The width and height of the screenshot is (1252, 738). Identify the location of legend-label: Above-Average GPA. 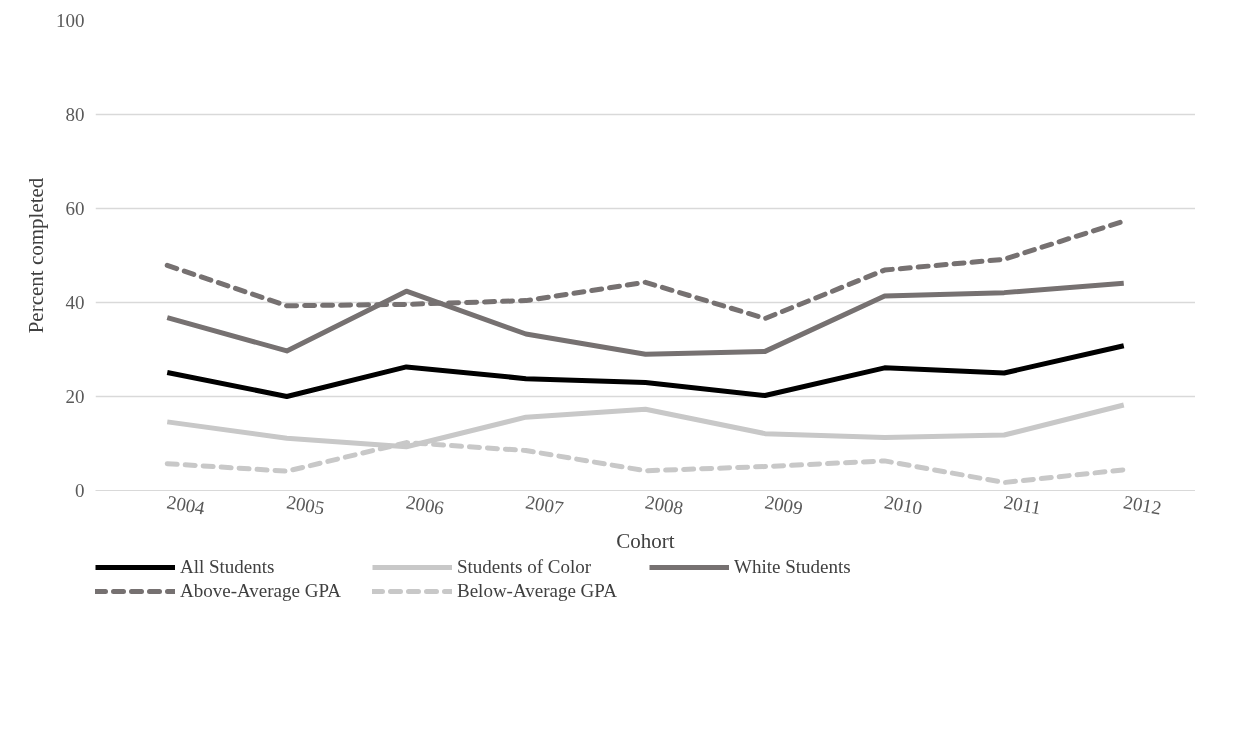
(261, 591).